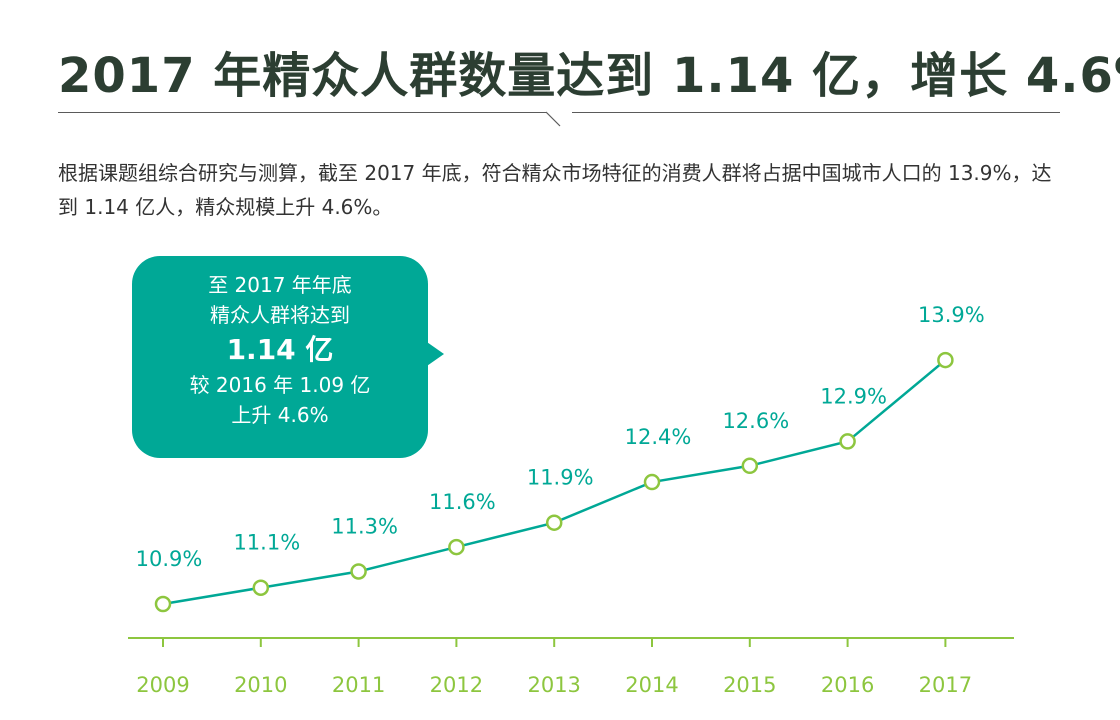 The image size is (1120, 720). I want to click on data-label: 12.4%, so click(658, 437).